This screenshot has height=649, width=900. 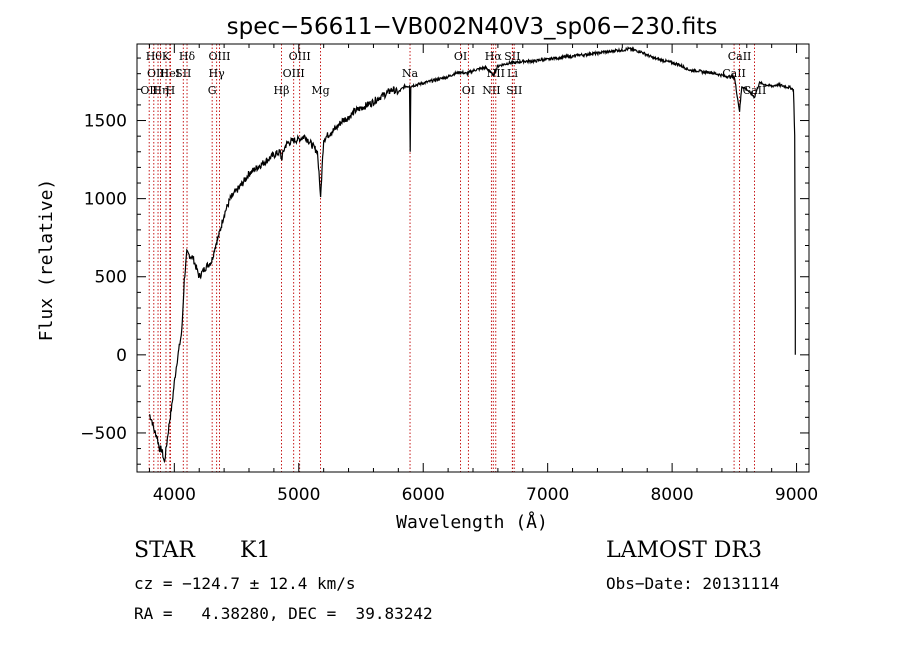 What do you see at coordinates (472, 522) in the screenshot?
I see `x-axis-label: Wavelength (Å)` at bounding box center [472, 522].